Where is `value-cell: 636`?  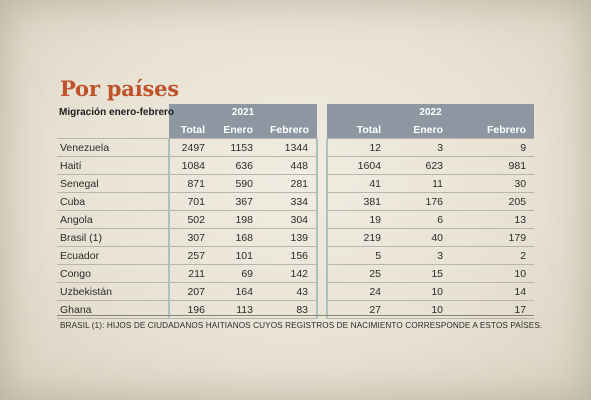
value-cell: 636 is located at coordinates (237, 165).